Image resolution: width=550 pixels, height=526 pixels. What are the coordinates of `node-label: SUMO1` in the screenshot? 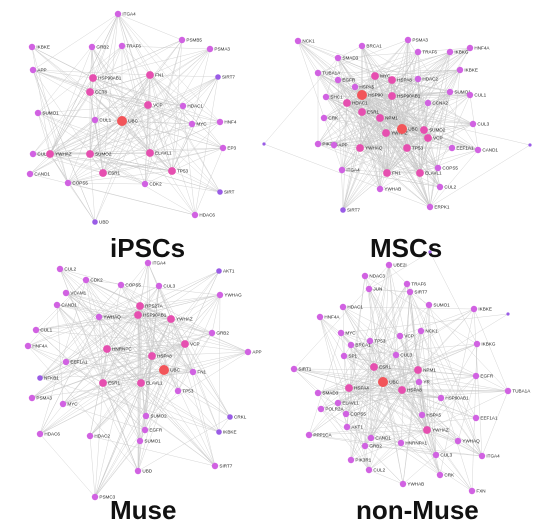 It's located at (152, 441).